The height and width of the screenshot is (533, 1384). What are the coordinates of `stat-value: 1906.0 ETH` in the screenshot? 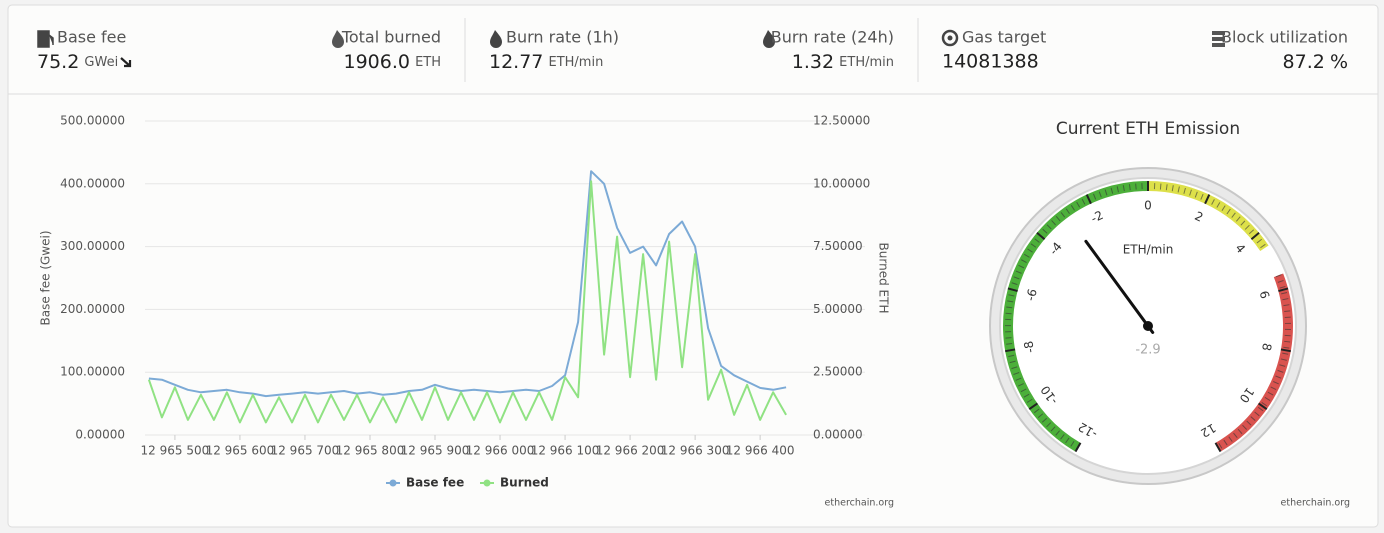 It's located at (392, 62).